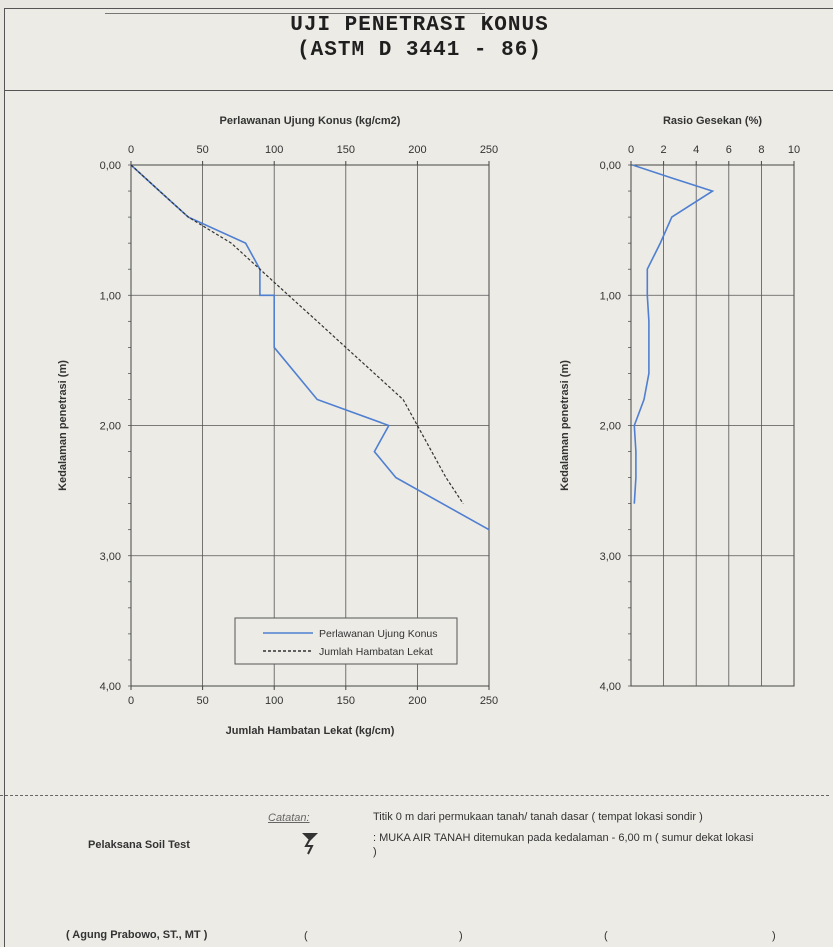 The height and width of the screenshot is (947, 833). I want to click on y-tick-2: 3,00, so click(610, 557).